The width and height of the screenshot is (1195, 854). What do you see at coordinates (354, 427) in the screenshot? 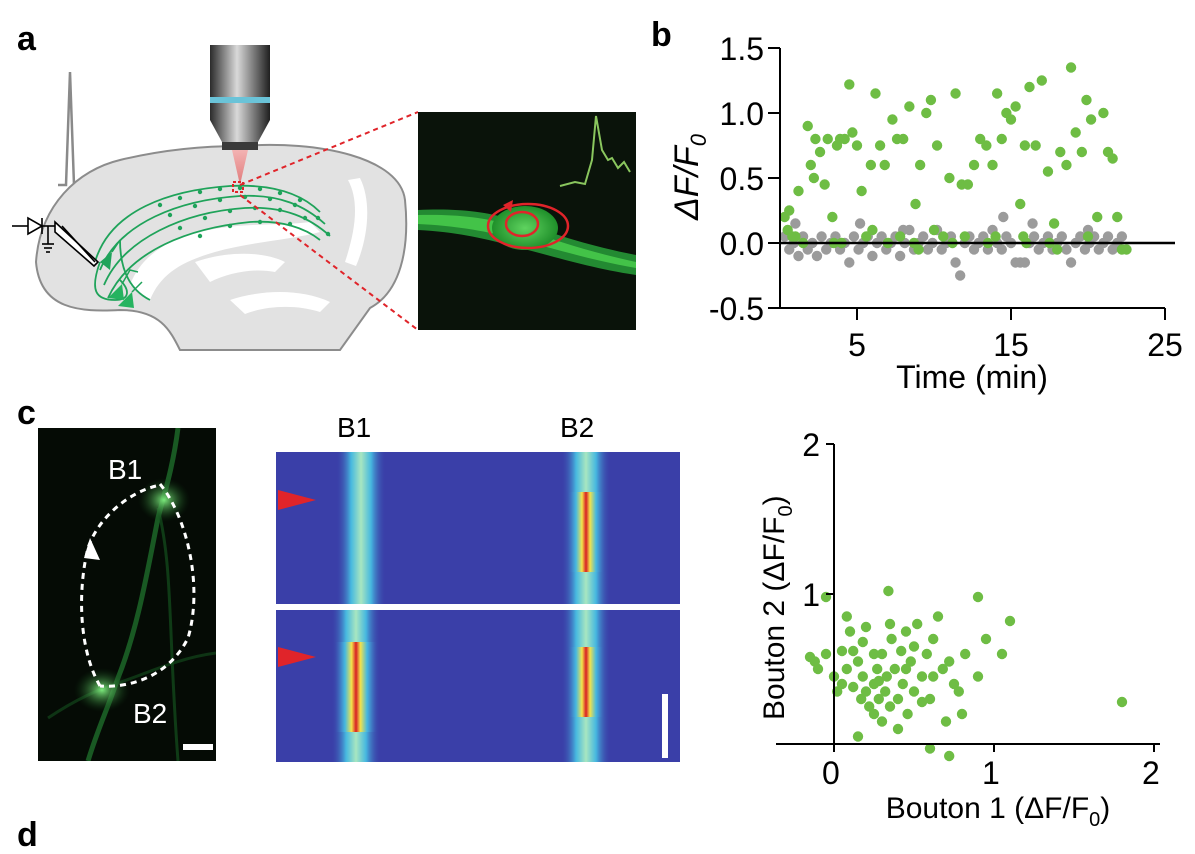
I see `kymo-label-b1: B1` at bounding box center [354, 427].